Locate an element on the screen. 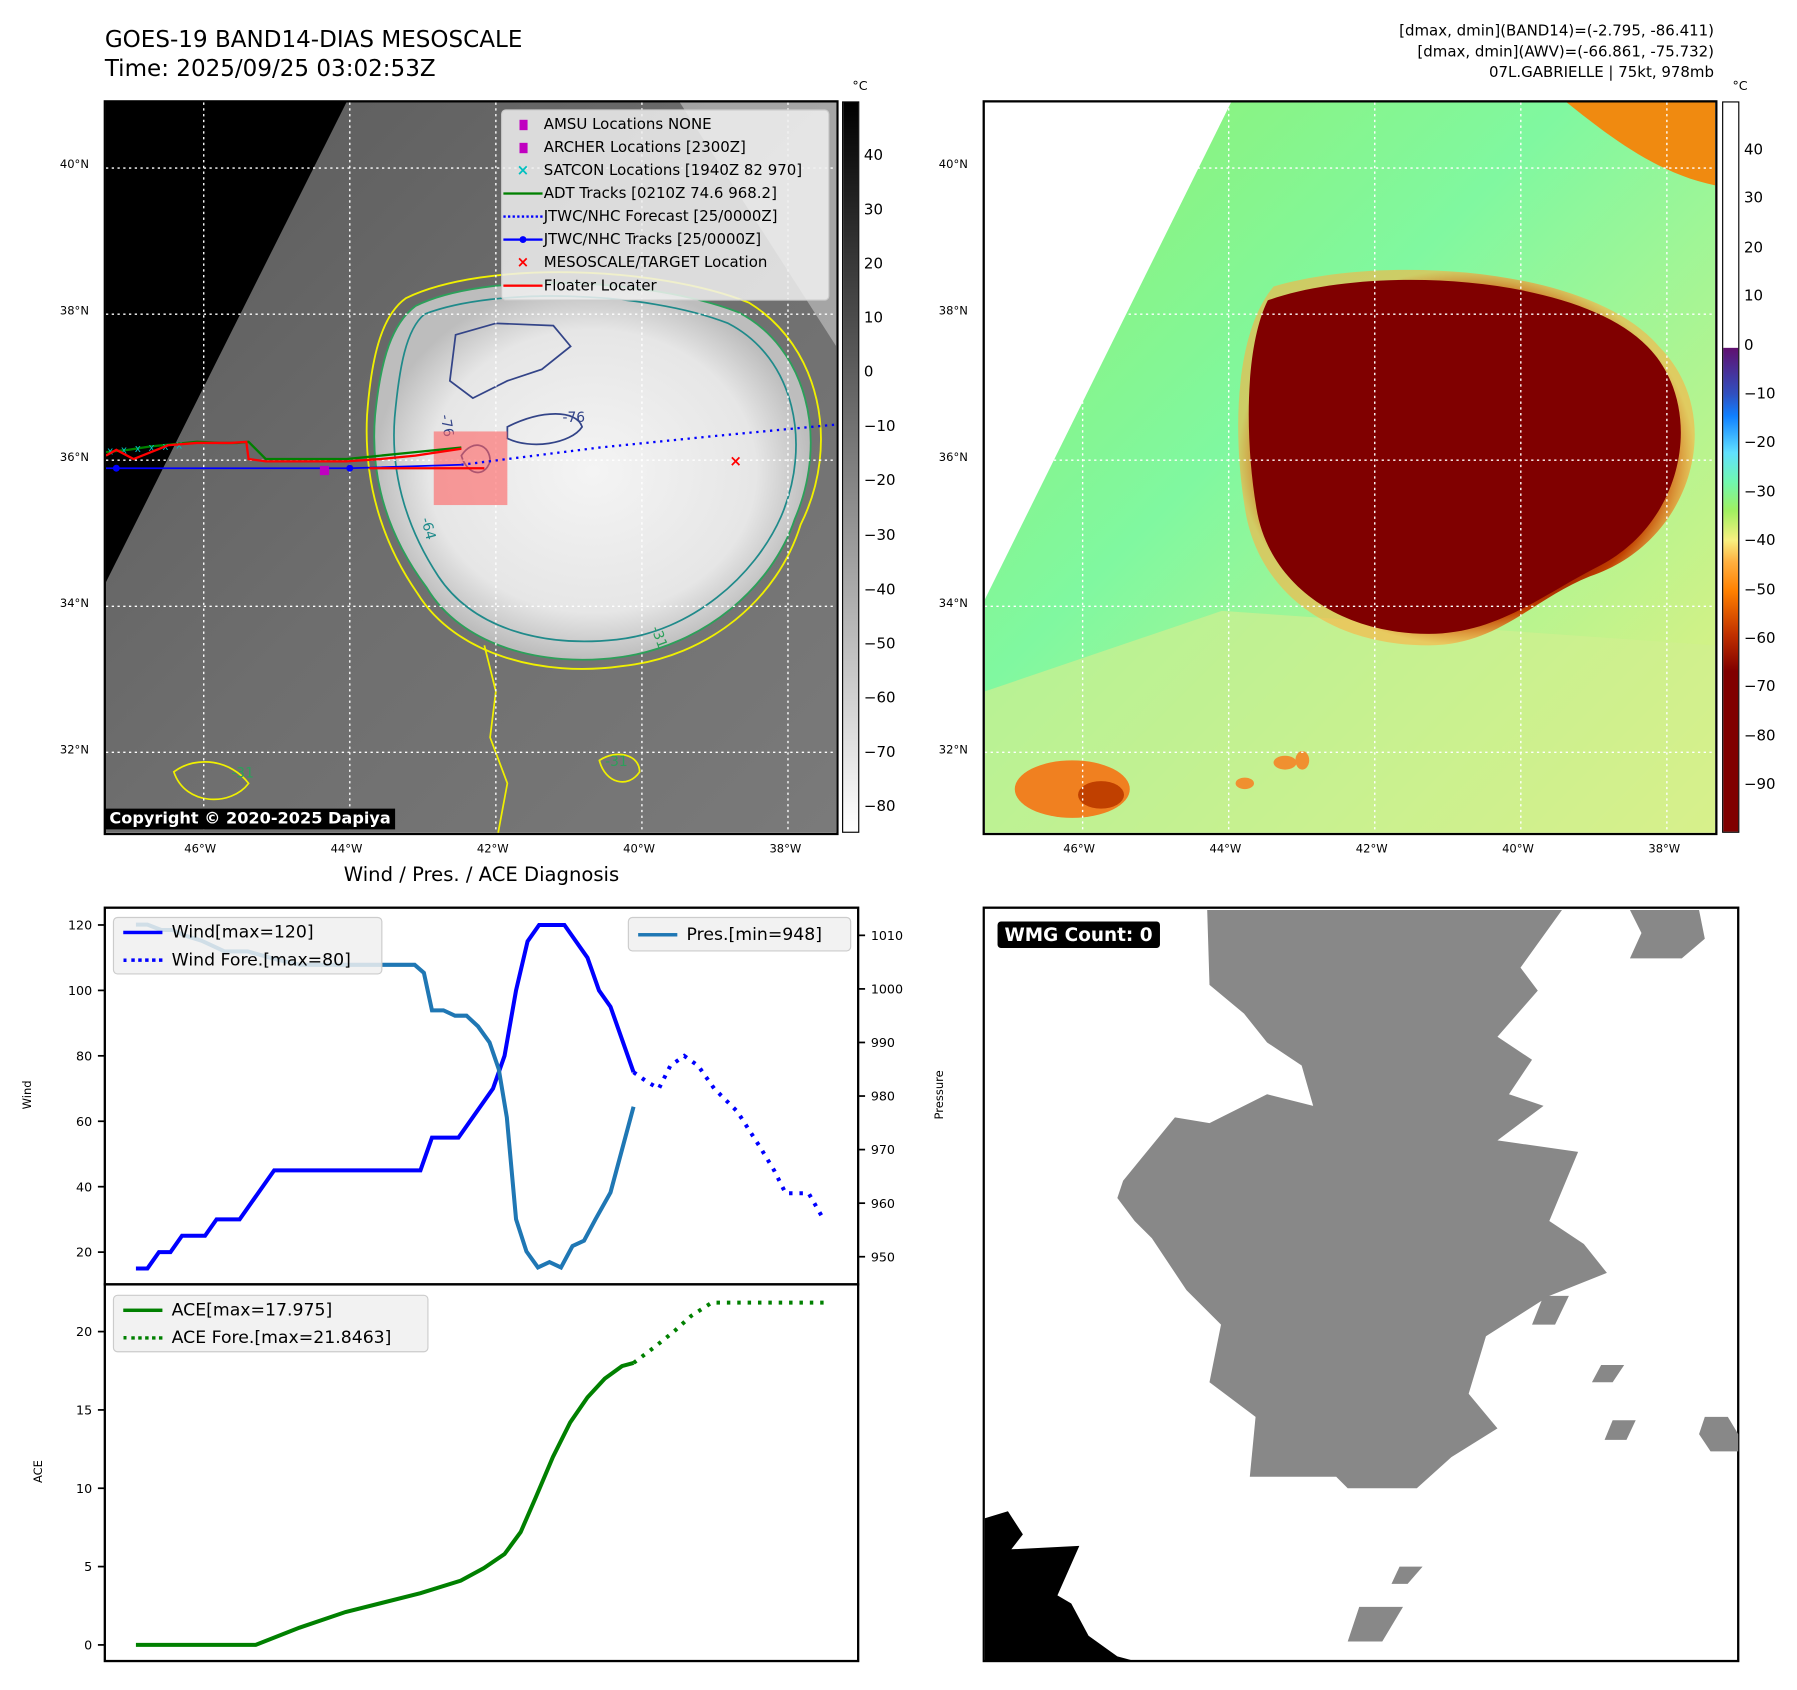  colorbar-tick: 30 is located at coordinates (1753, 199).